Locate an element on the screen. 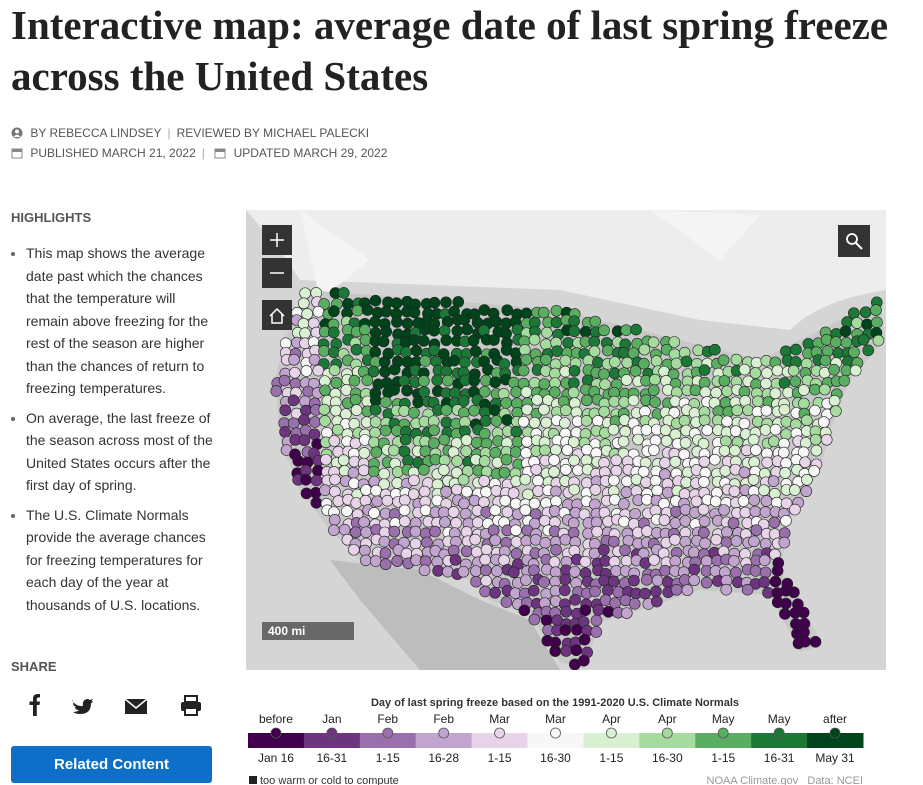 The image size is (923, 785). facebook-icon is located at coordinates (35, 705).